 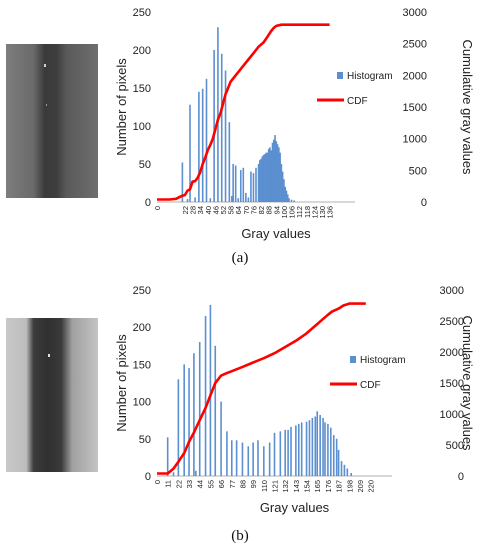 I want to click on x-tick-label: 165, so click(x=317, y=486).